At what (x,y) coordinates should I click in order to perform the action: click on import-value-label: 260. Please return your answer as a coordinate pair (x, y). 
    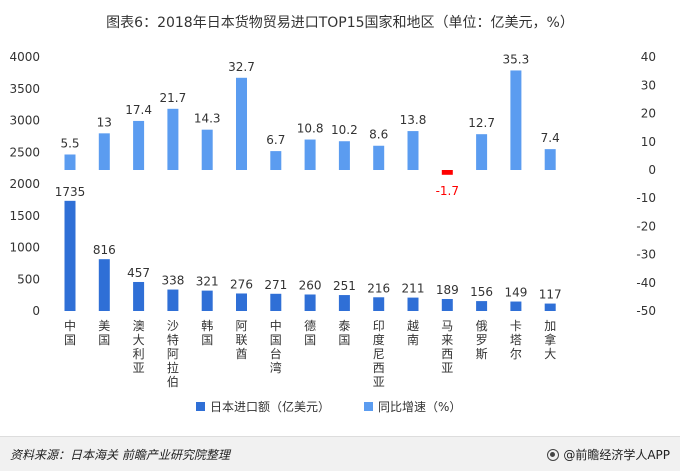
    Looking at the image, I should click on (310, 285).